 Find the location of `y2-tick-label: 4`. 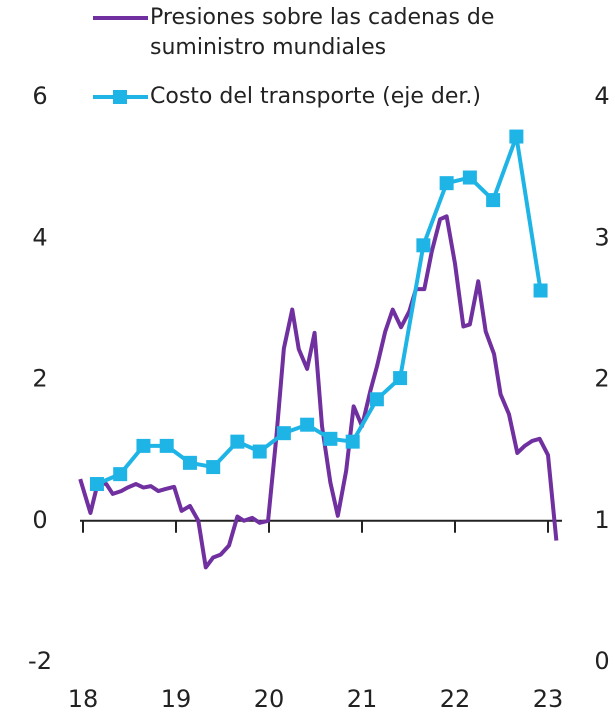

y2-tick-label: 4 is located at coordinates (601, 96).